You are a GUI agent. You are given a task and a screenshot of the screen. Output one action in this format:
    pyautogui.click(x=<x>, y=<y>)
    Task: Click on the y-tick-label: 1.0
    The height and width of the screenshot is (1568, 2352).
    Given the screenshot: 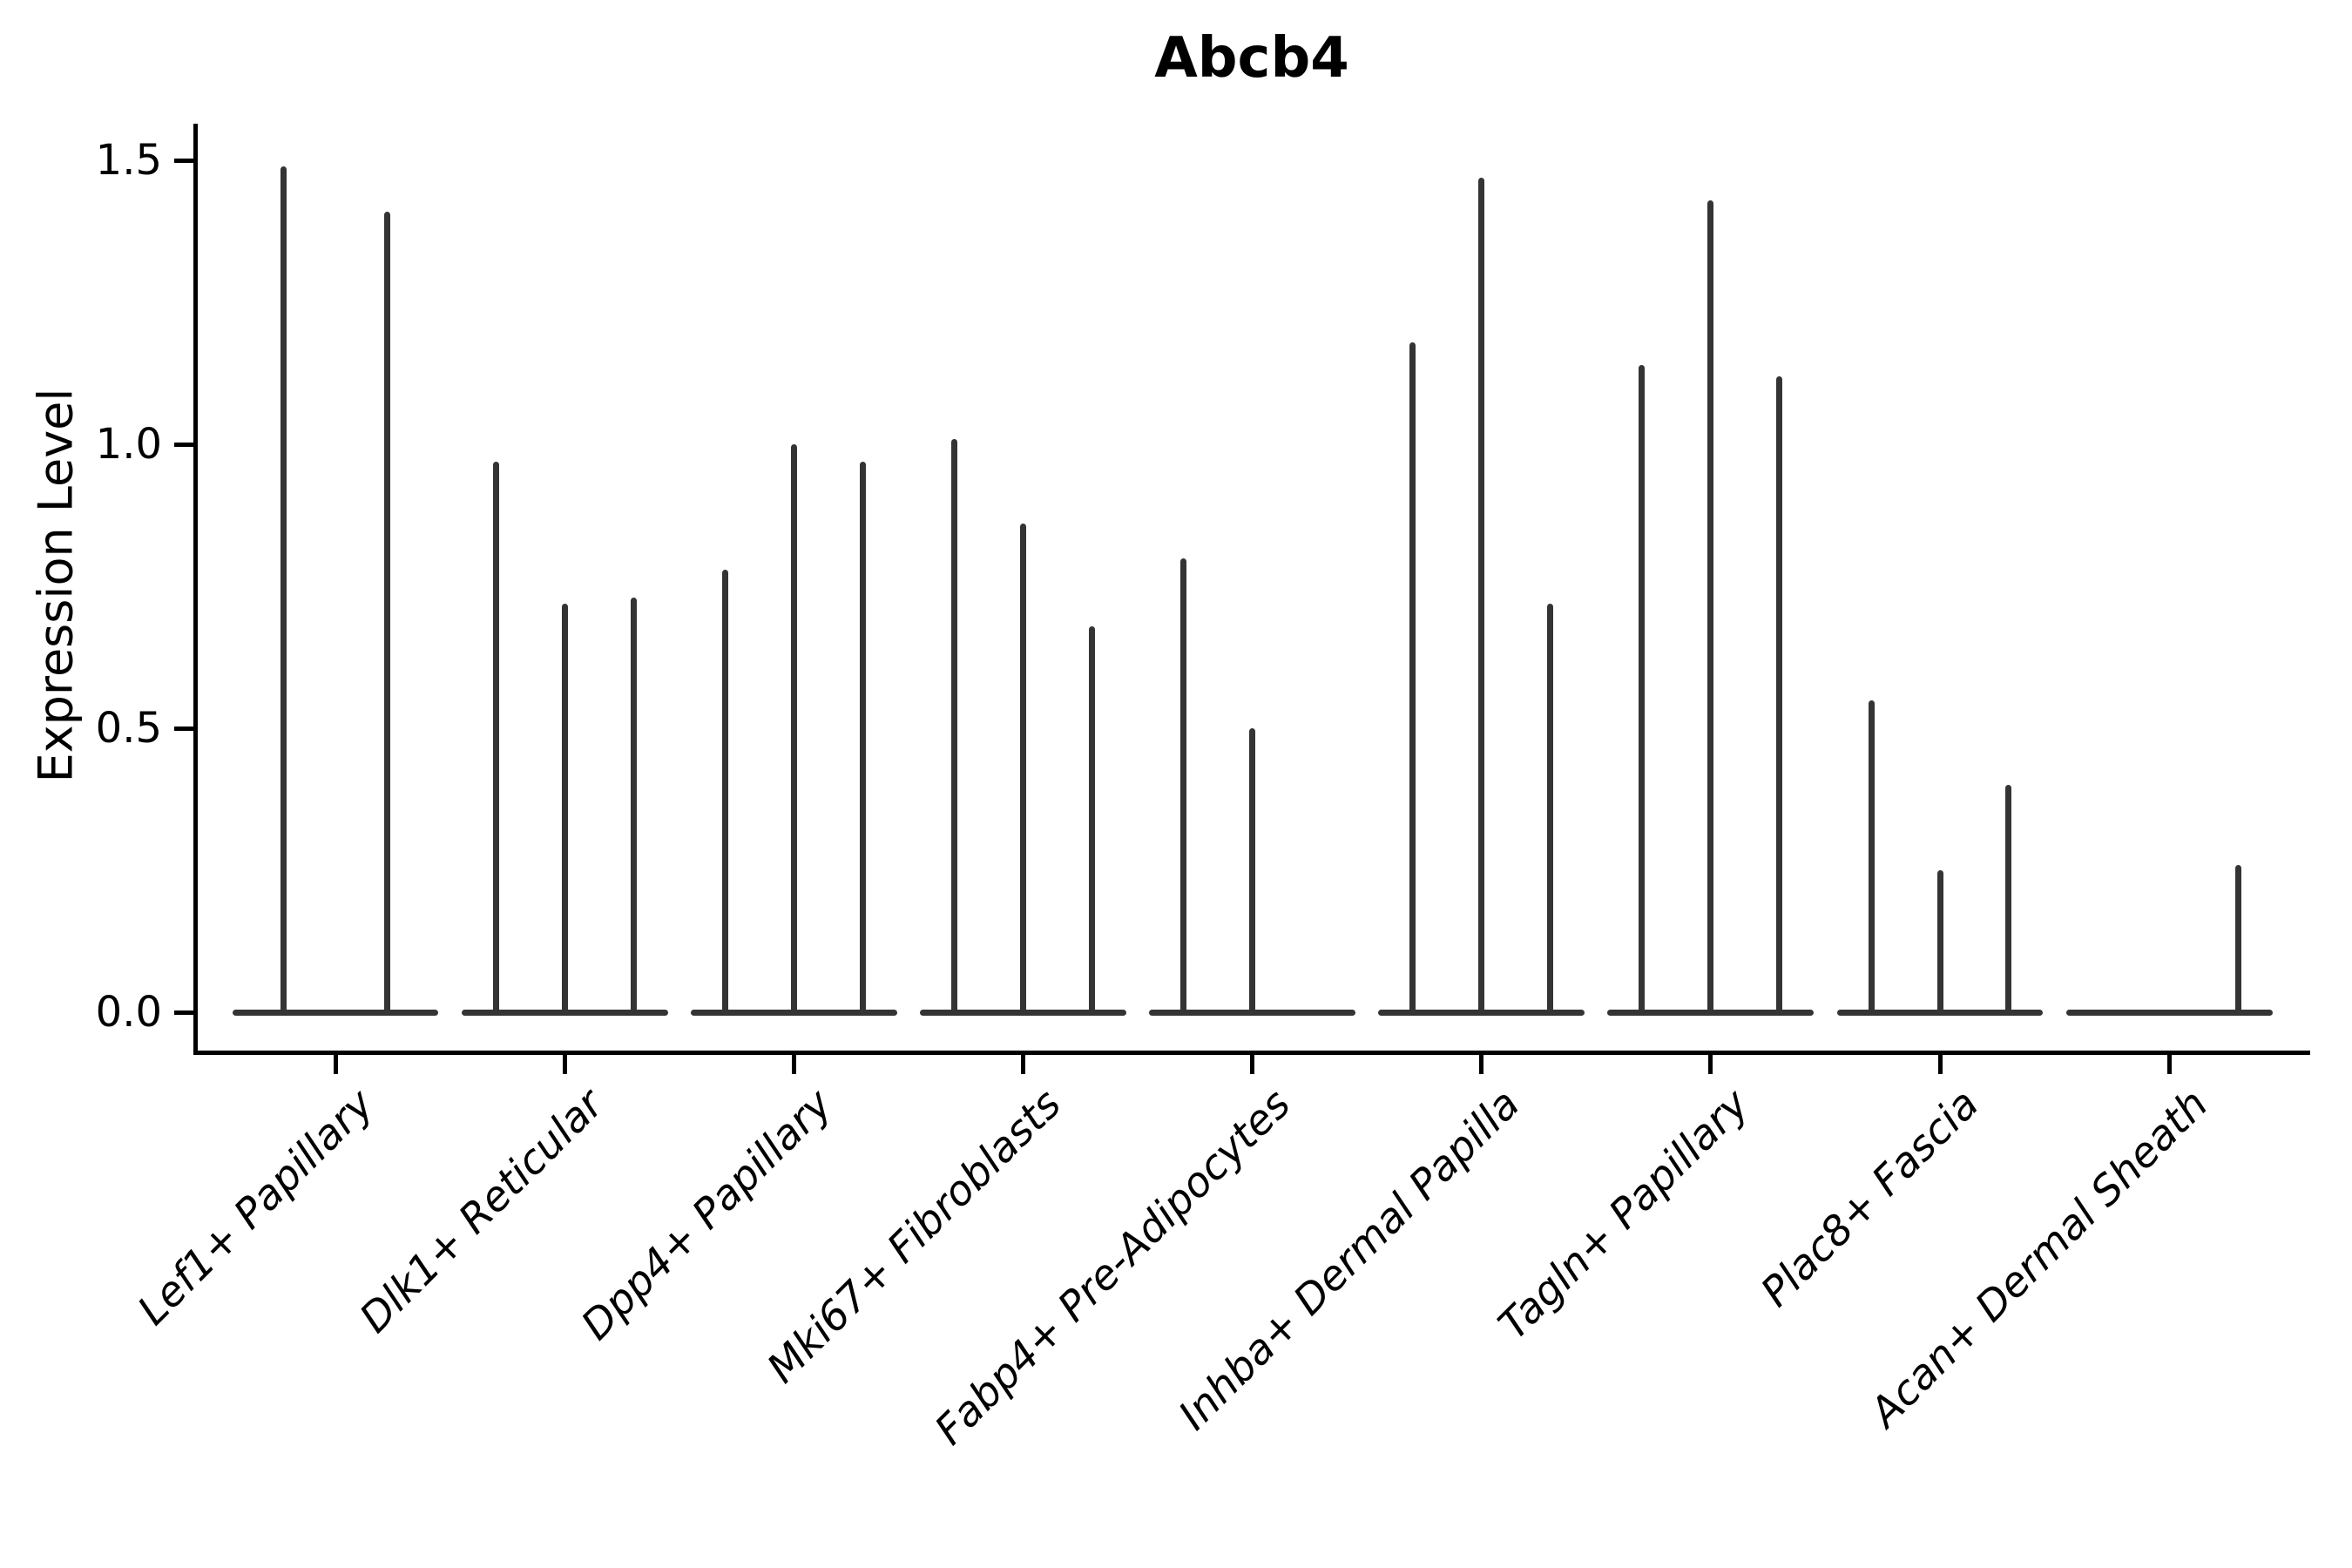 What is the action you would take?
    pyautogui.click(x=129, y=445)
    